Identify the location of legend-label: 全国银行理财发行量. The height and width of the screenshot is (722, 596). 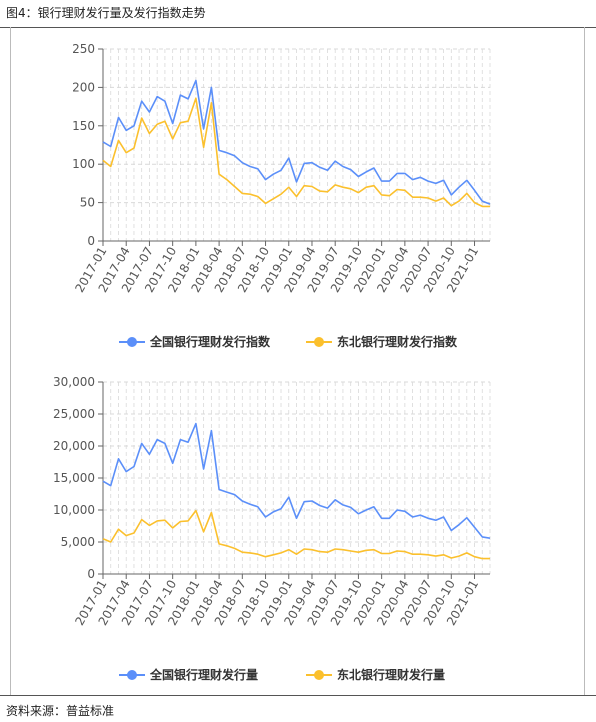
(203, 674).